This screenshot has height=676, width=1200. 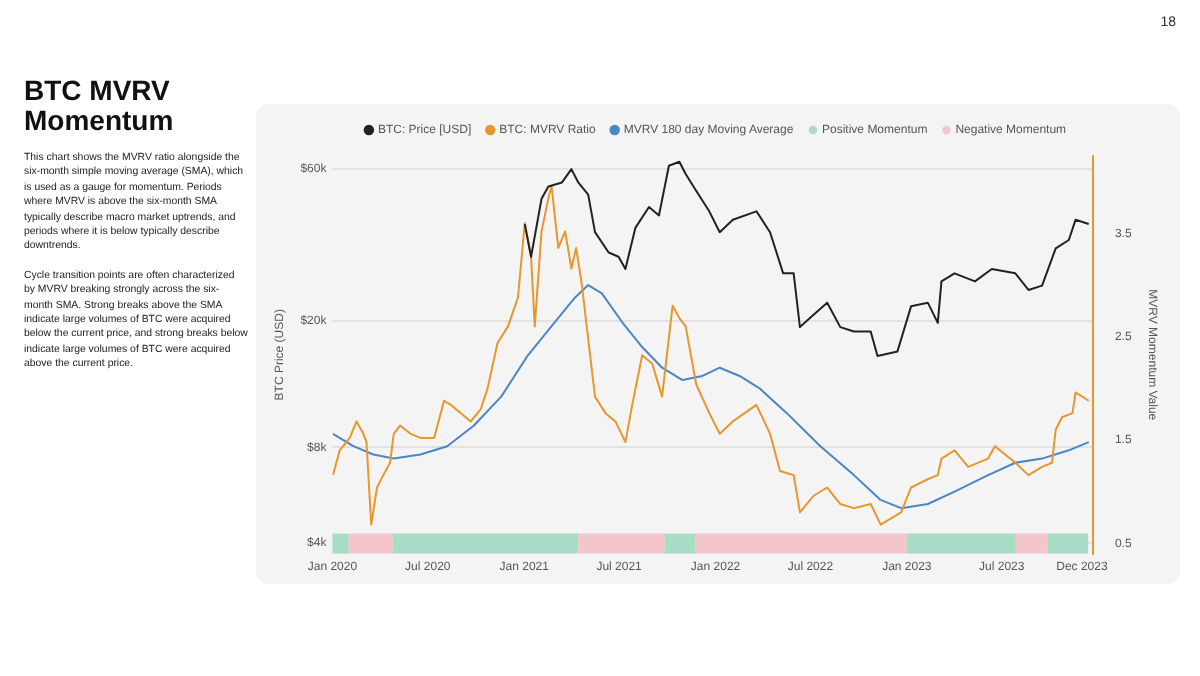 What do you see at coordinates (100, 105) in the screenshot?
I see `text: BTC MVRV Momentum` at bounding box center [100, 105].